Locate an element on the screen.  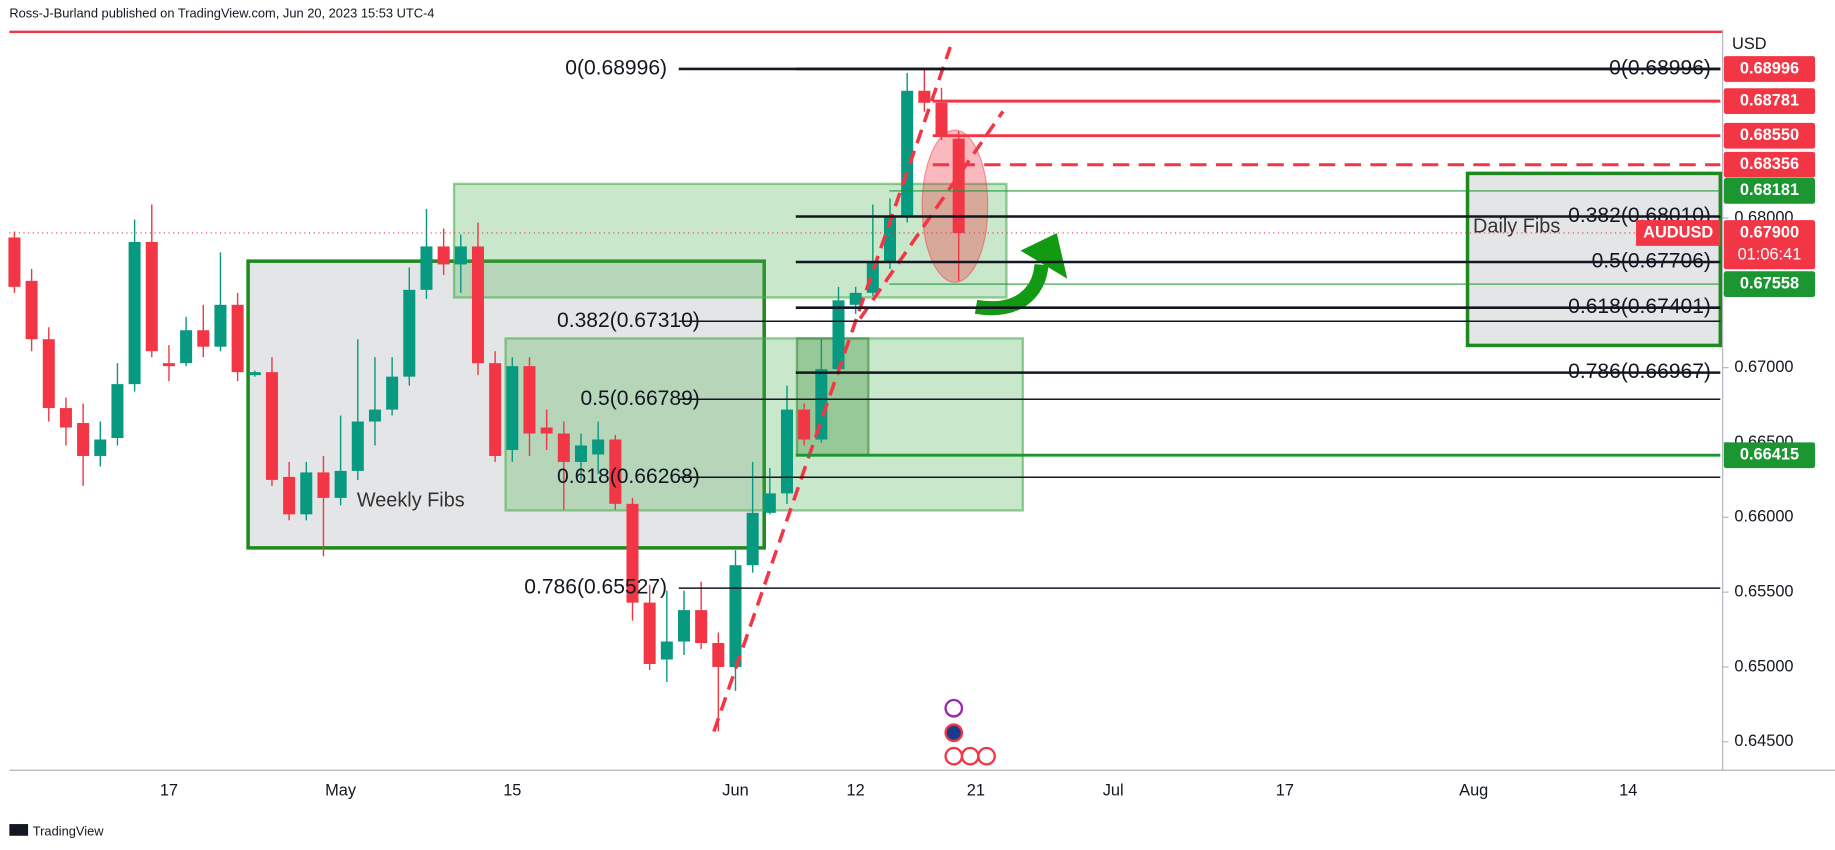
x-tick-label: 15 is located at coordinates (512, 791).